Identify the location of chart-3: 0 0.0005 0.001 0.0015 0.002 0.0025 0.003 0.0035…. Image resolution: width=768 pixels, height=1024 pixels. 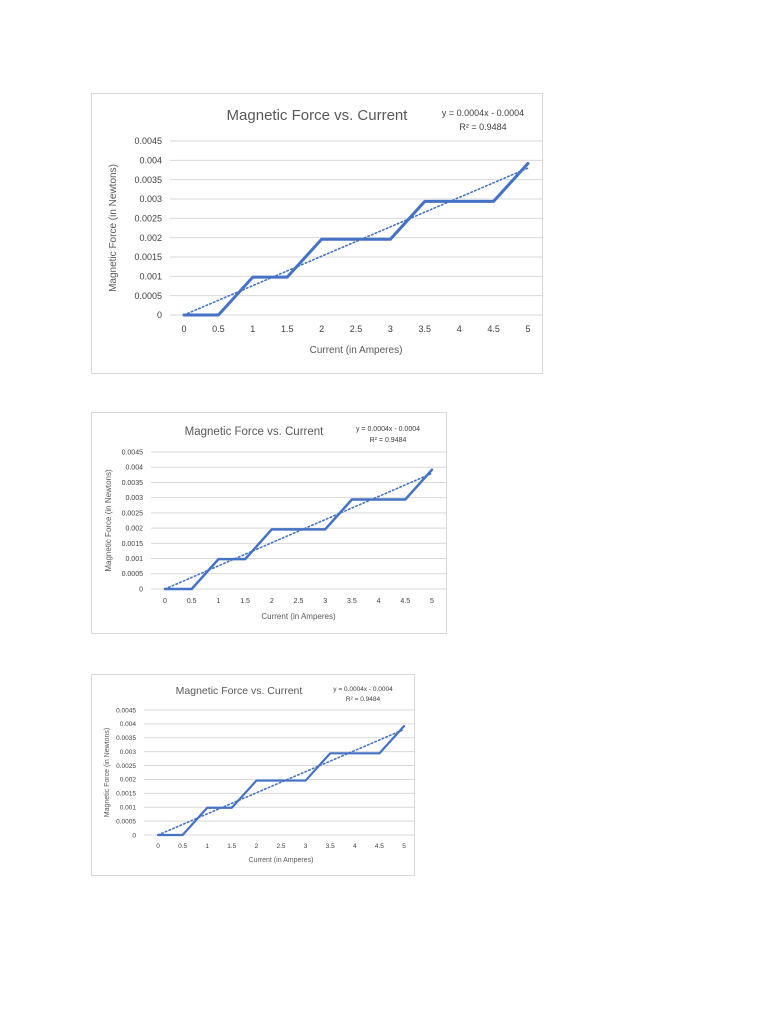
(253, 775).